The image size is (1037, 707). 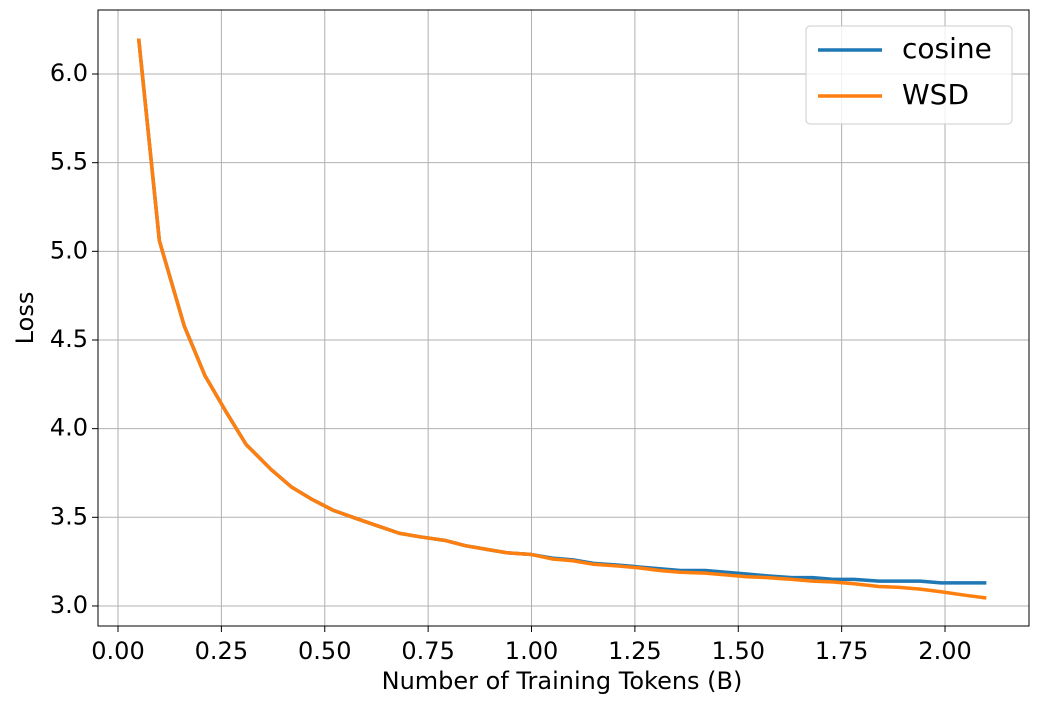 I want to click on x-tick-label: 0.25, so click(x=221, y=651).